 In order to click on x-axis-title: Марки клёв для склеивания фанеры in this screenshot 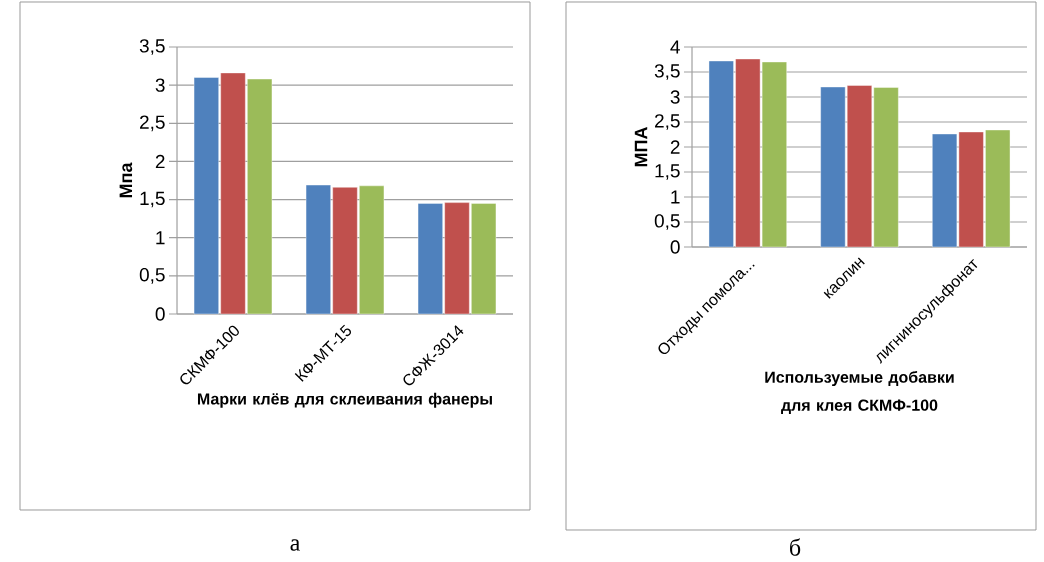, I will do `click(344, 400)`.